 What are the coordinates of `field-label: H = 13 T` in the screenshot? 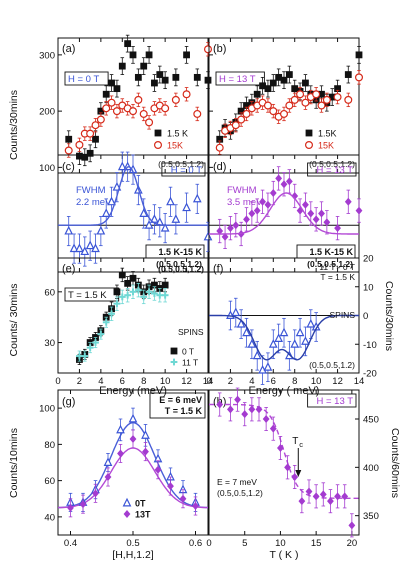 It's located at (237, 79).